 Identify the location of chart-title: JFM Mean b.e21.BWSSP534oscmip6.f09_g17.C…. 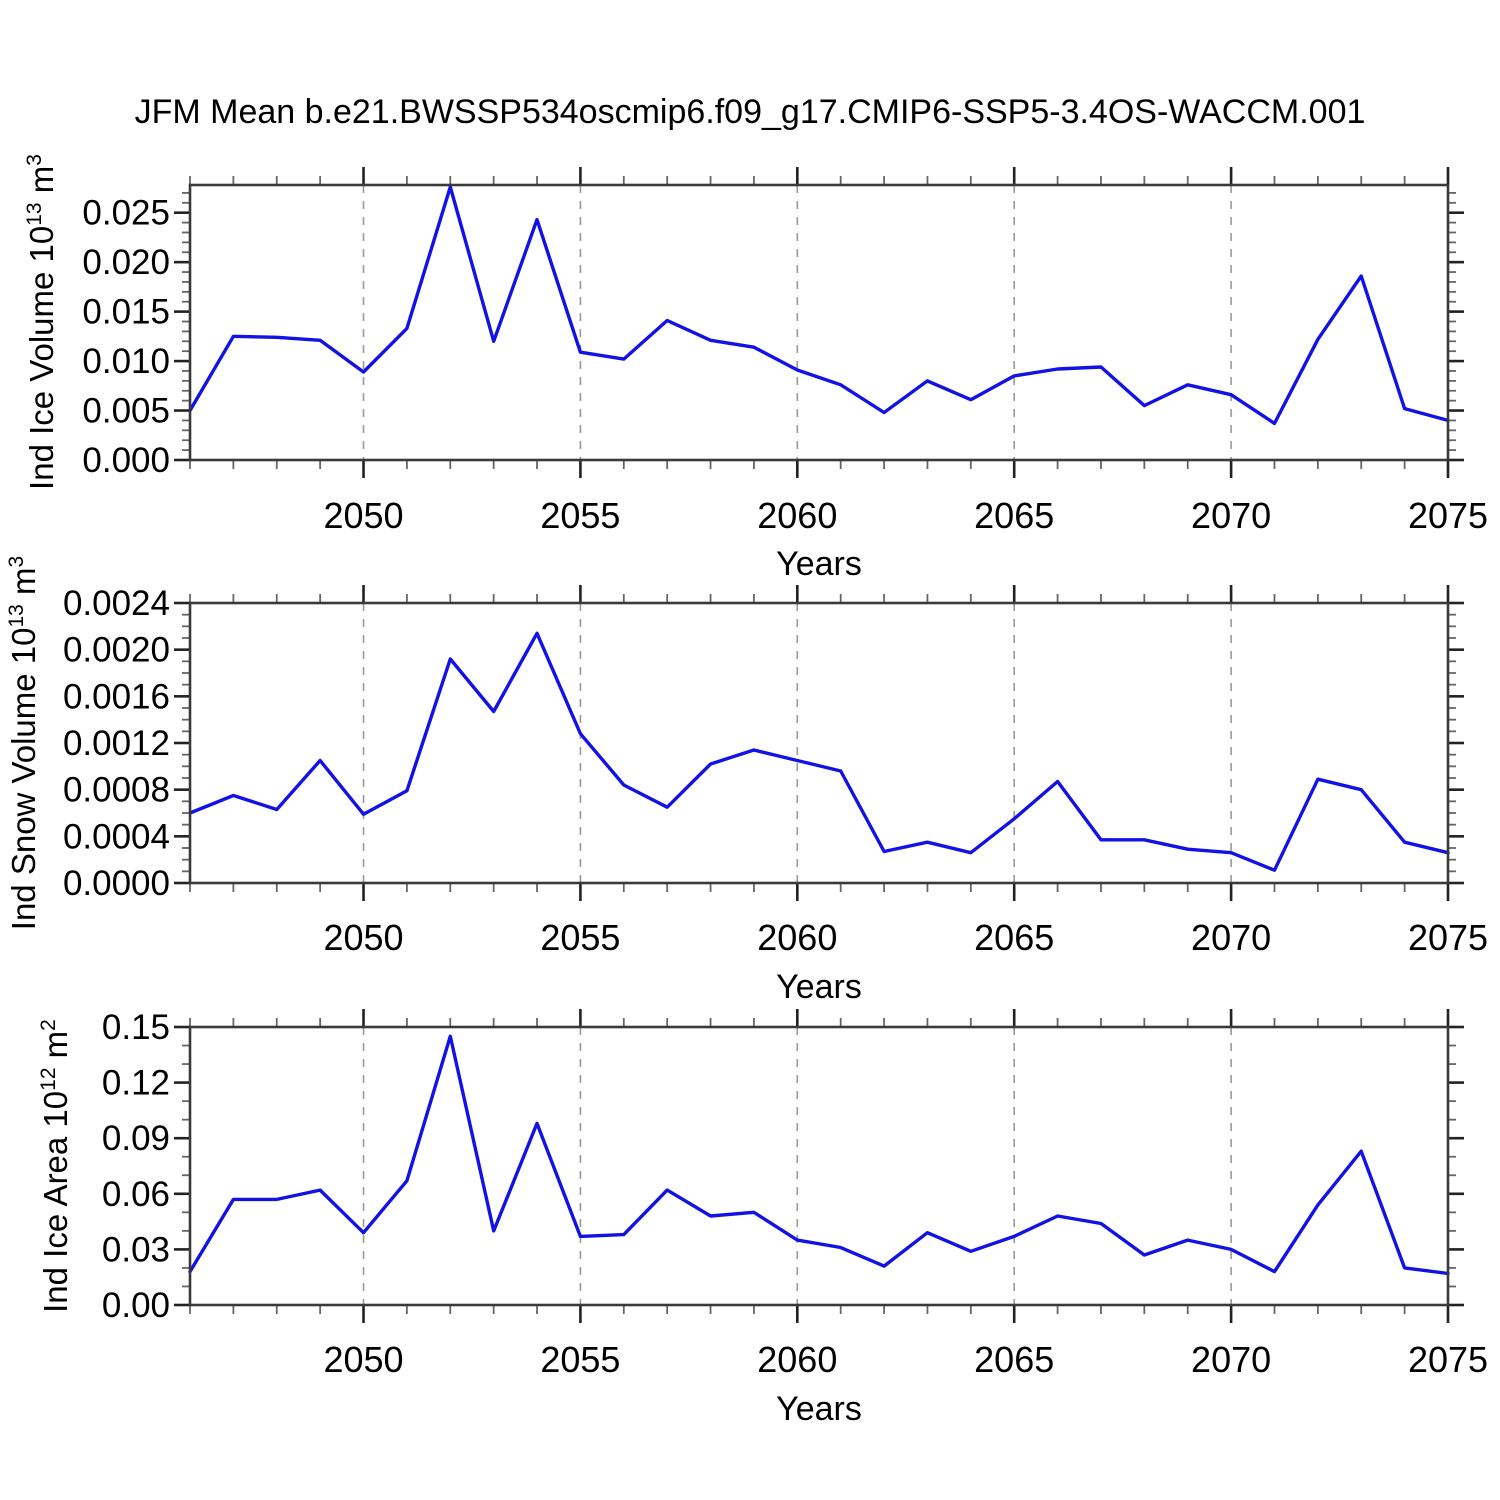
(750, 112).